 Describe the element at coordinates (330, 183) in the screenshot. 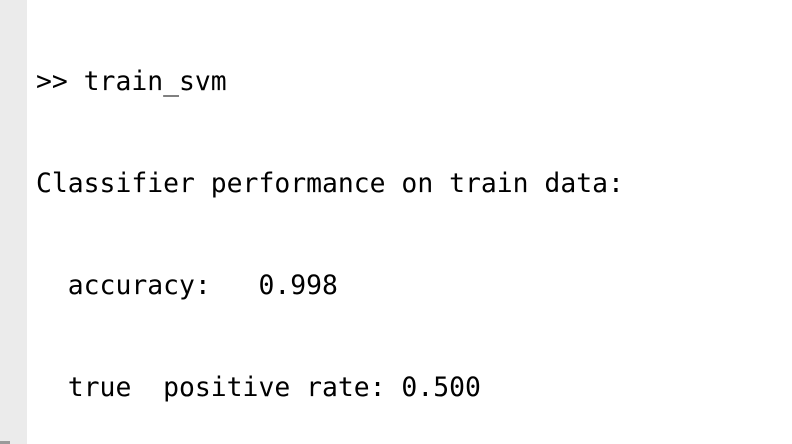

I see `train-section-header: Classifier performance on train data:` at that location.